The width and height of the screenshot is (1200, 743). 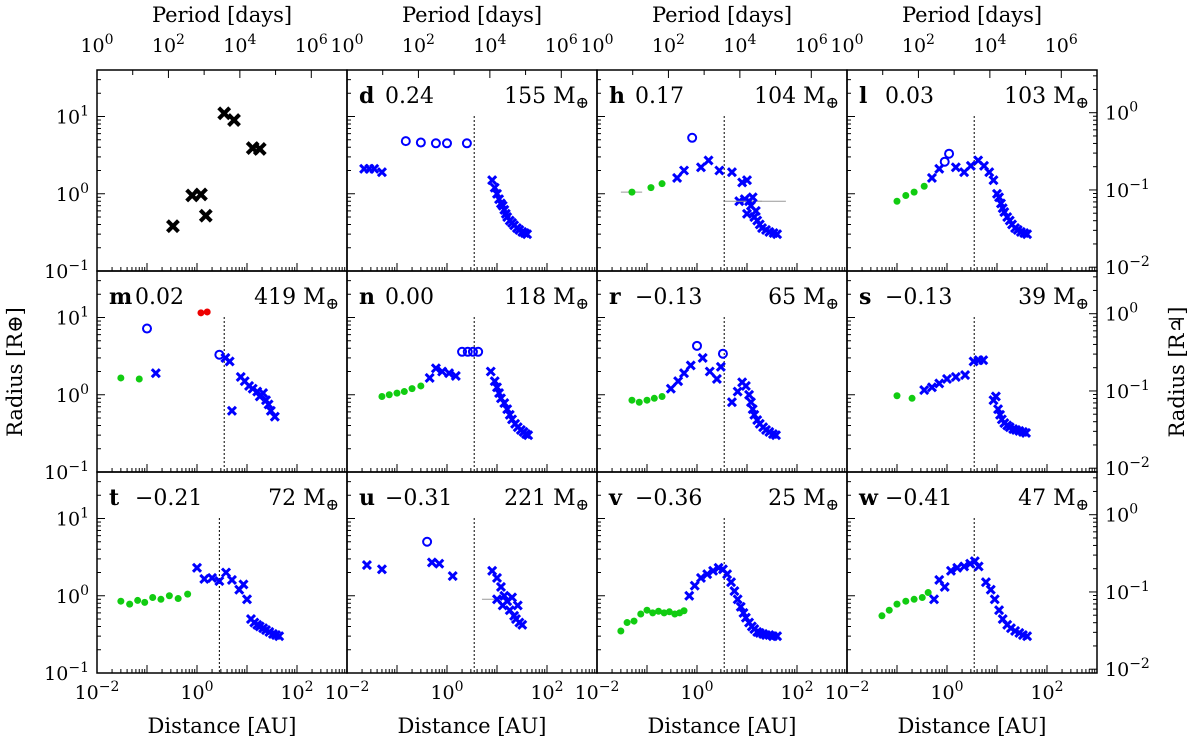 I want to click on panel-mass-u: 221 M⊕, so click(x=546, y=500).